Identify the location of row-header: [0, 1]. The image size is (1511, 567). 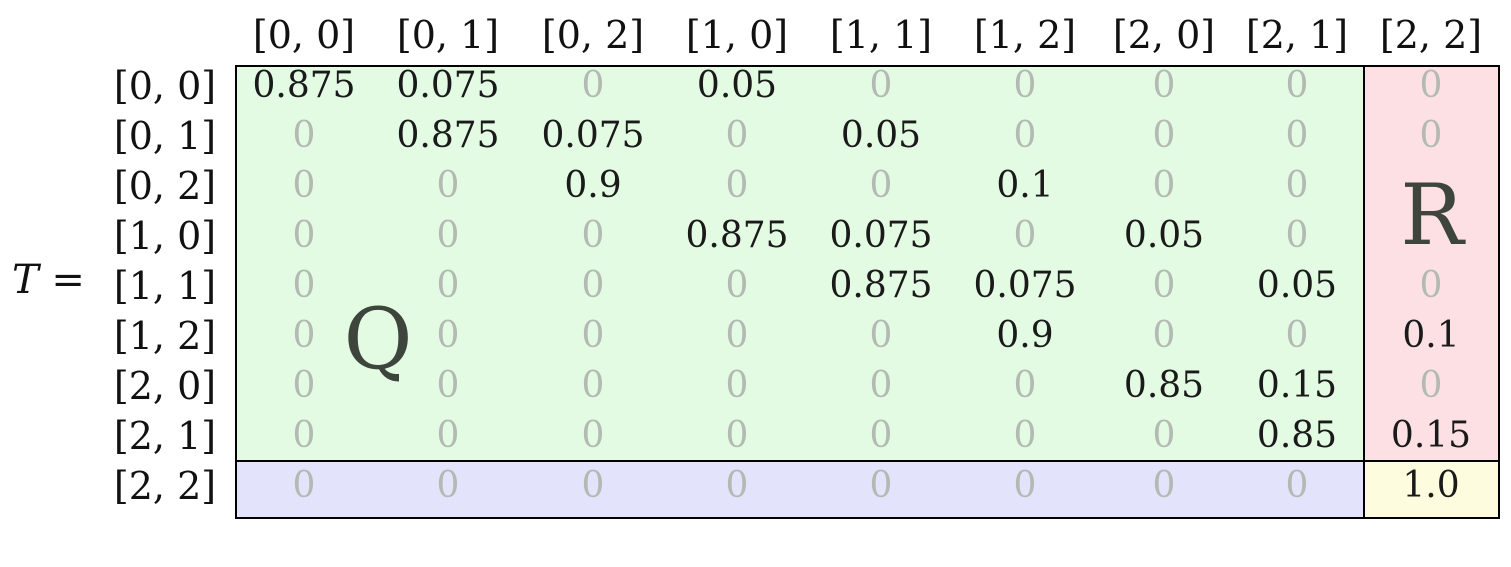
(165, 136).